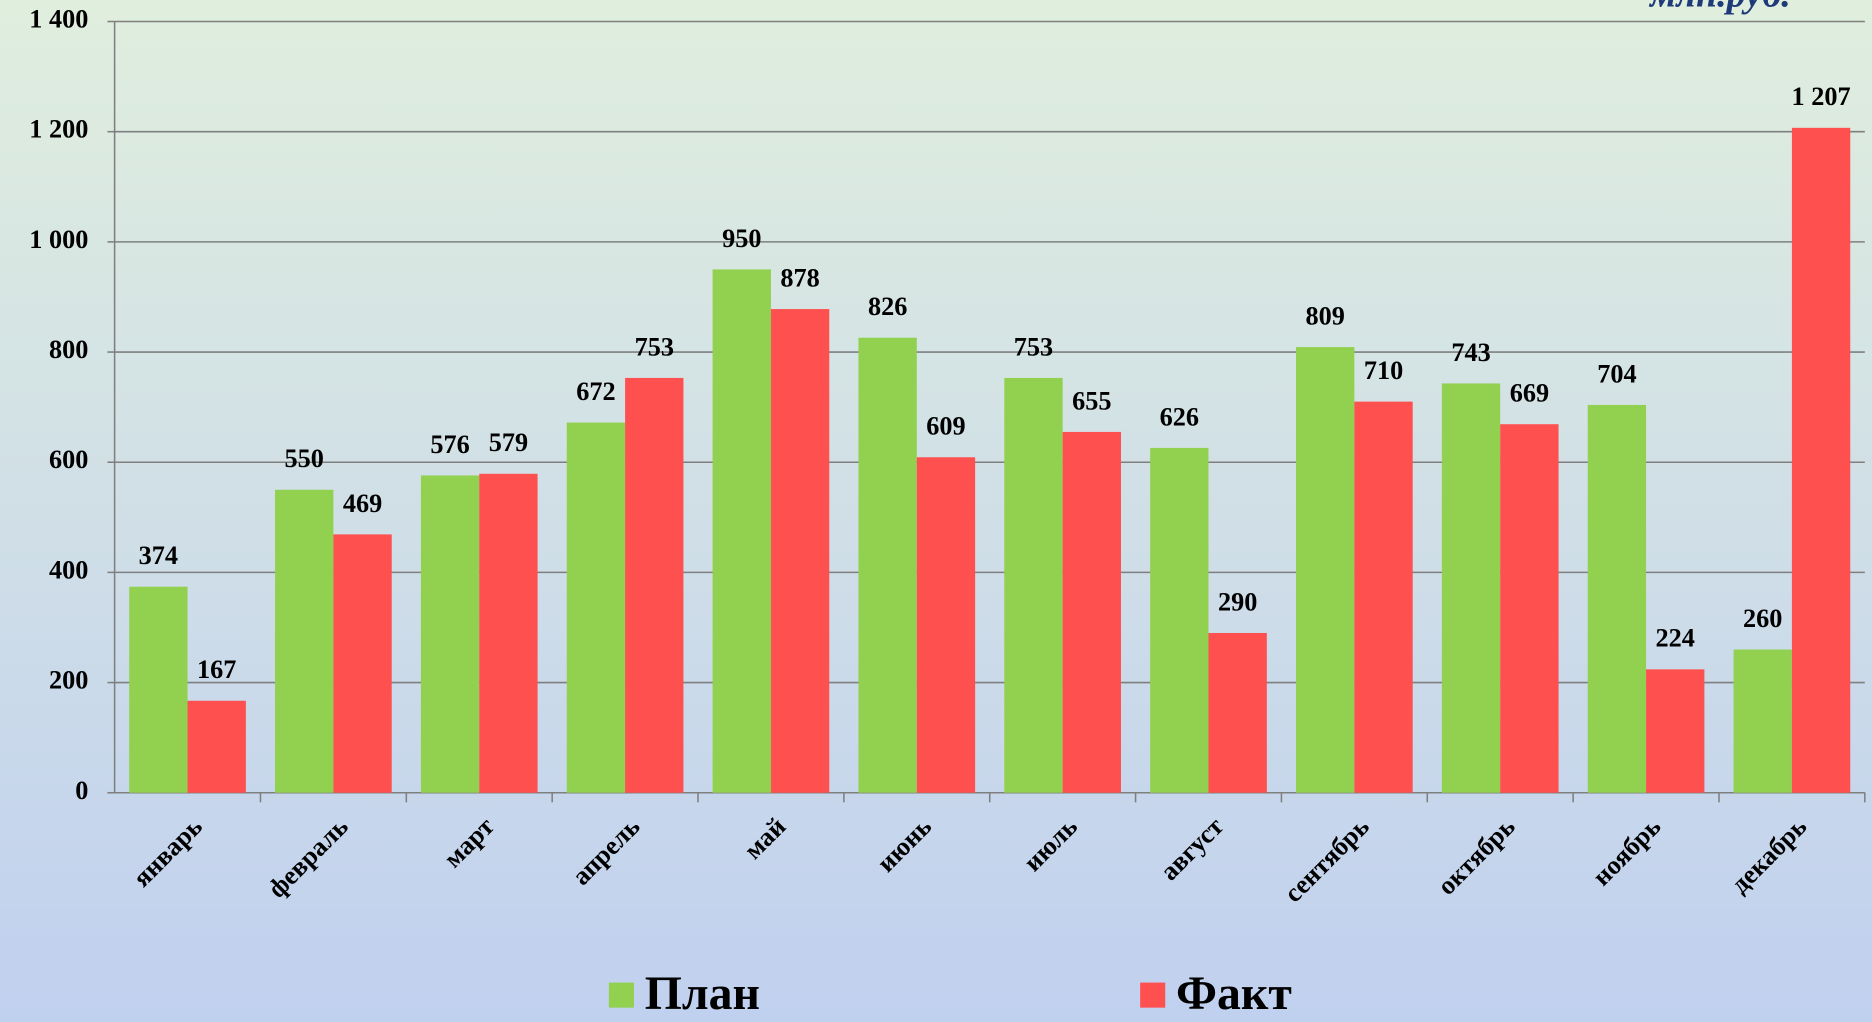  What do you see at coordinates (1616, 373) in the screenshot?
I see `data-label: 704` at bounding box center [1616, 373].